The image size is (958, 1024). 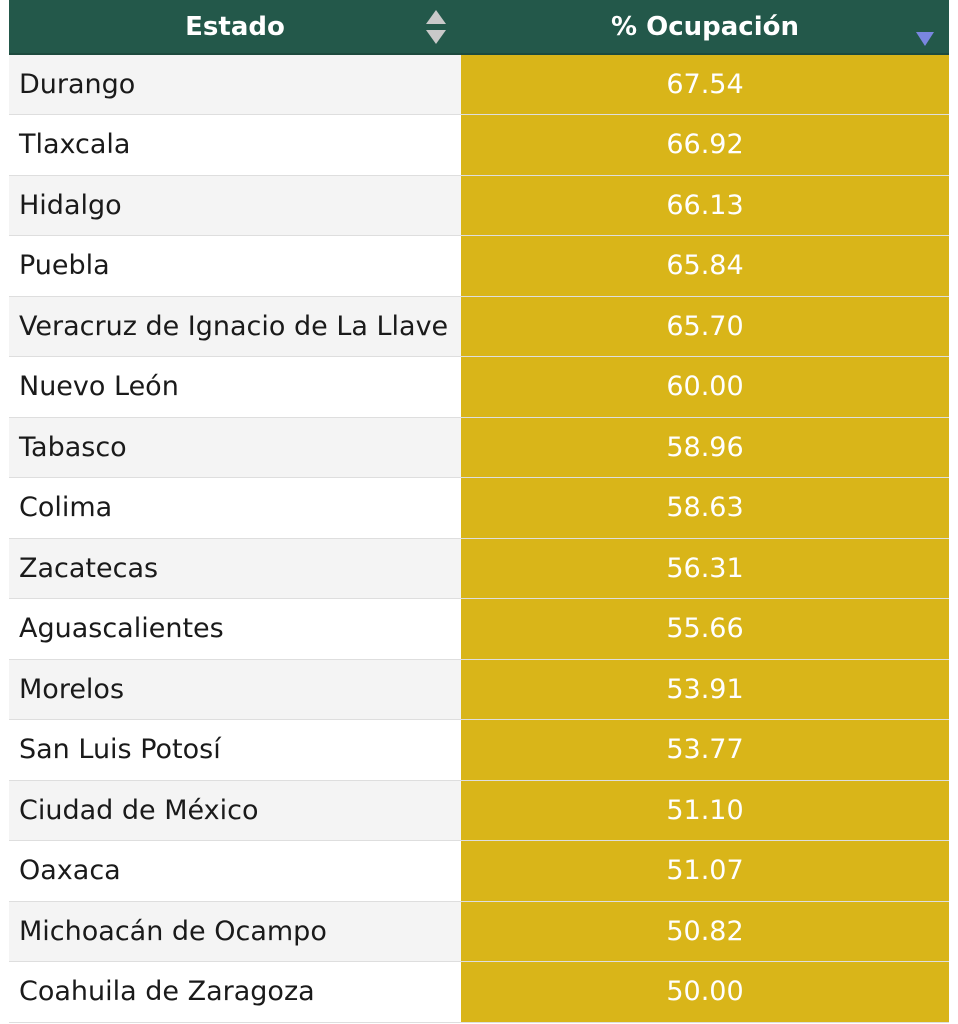 What do you see at coordinates (235, 810) in the screenshot?
I see `cell-estado: Ciudad de México` at bounding box center [235, 810].